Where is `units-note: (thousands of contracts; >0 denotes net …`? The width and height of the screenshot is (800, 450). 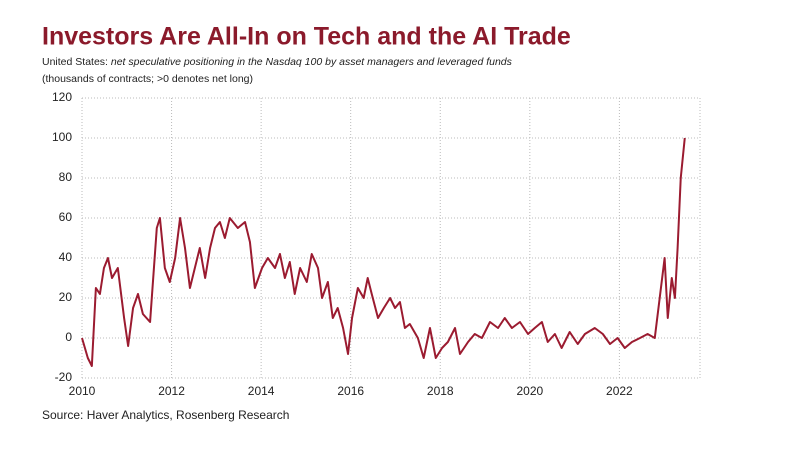 units-note: (thousands of contracts; >0 denotes net … is located at coordinates (147, 79).